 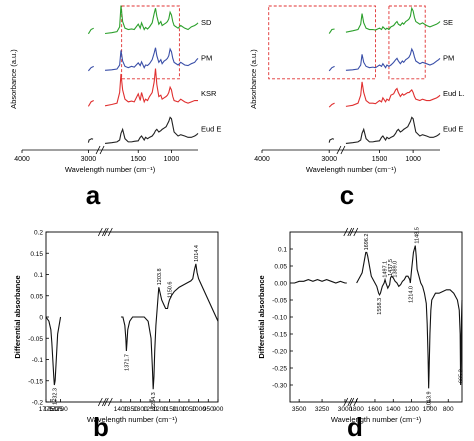 What do you see at coordinates (218, 409) in the screenshot?
I see `x-tick-label: 900` at bounding box center [218, 409].